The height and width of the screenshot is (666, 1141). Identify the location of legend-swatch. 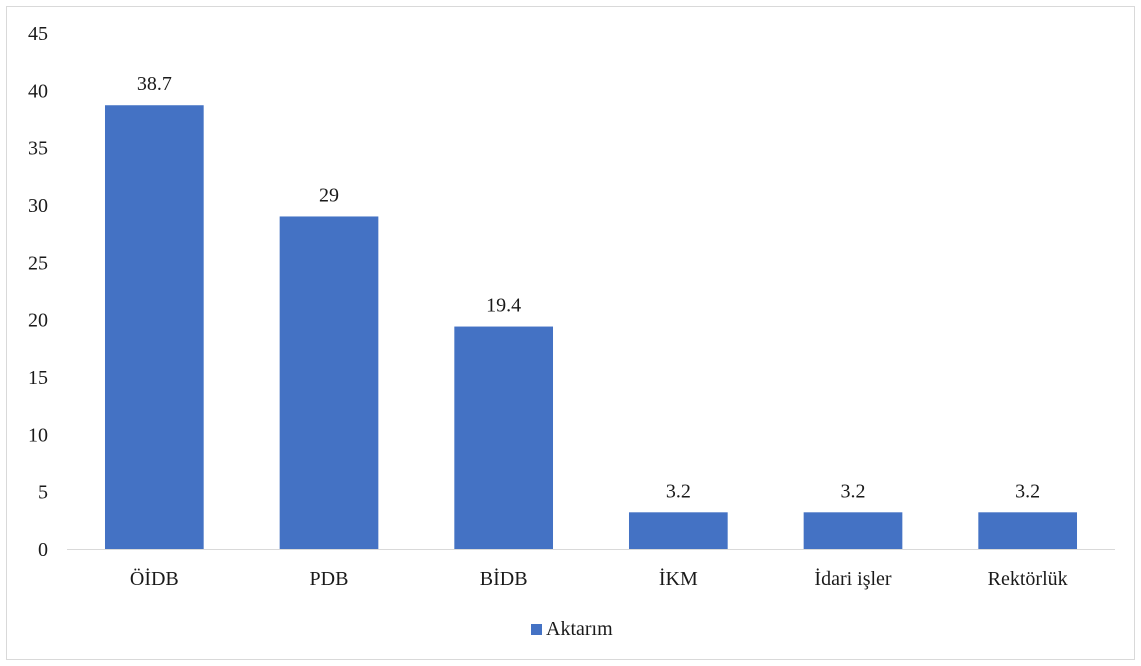
(536, 629).